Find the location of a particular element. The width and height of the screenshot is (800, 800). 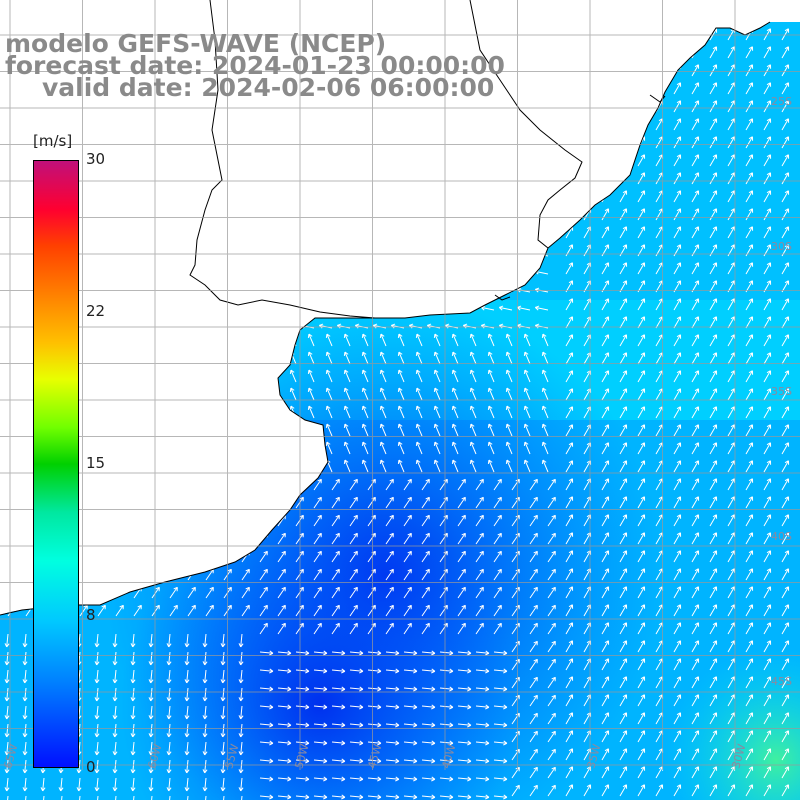

colorbar-tick-30: 30 is located at coordinates (96, 159).